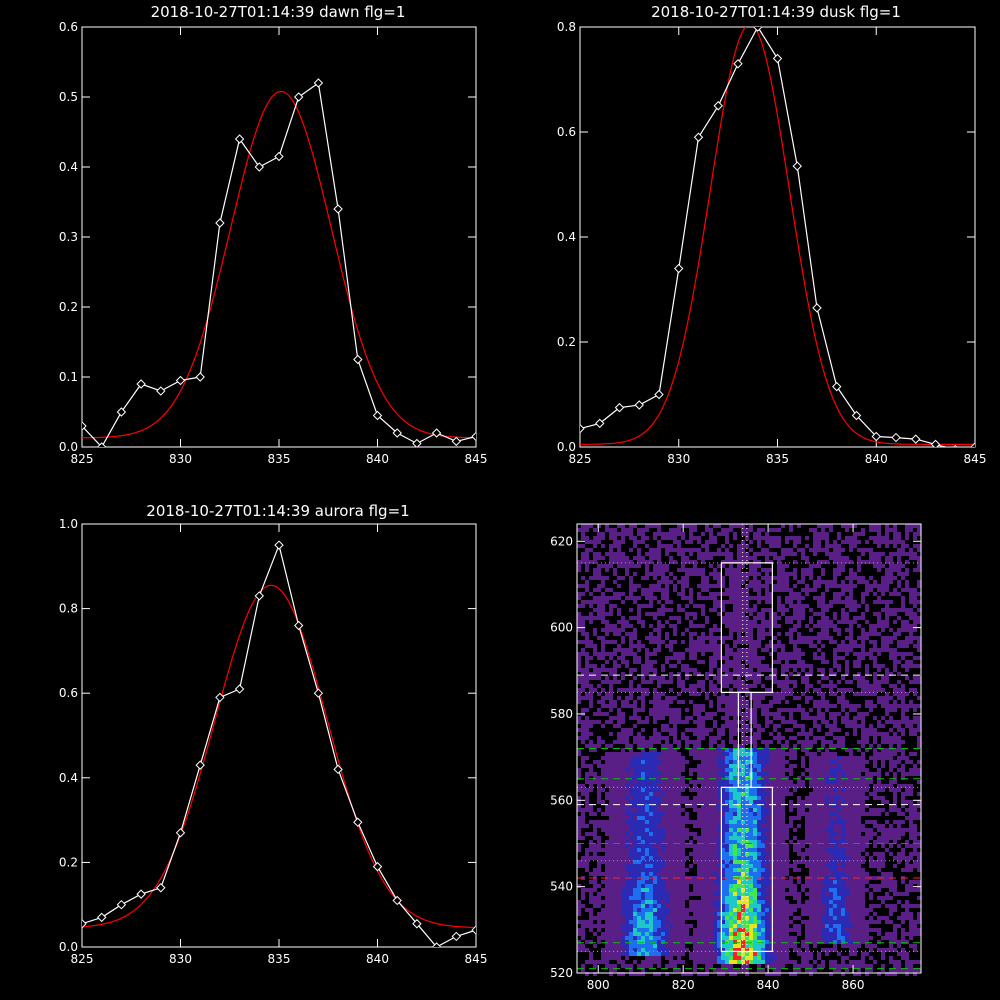  What do you see at coordinates (68, 377) in the screenshot?
I see `dawn-y-tick-label: 0.1` at bounding box center [68, 377].